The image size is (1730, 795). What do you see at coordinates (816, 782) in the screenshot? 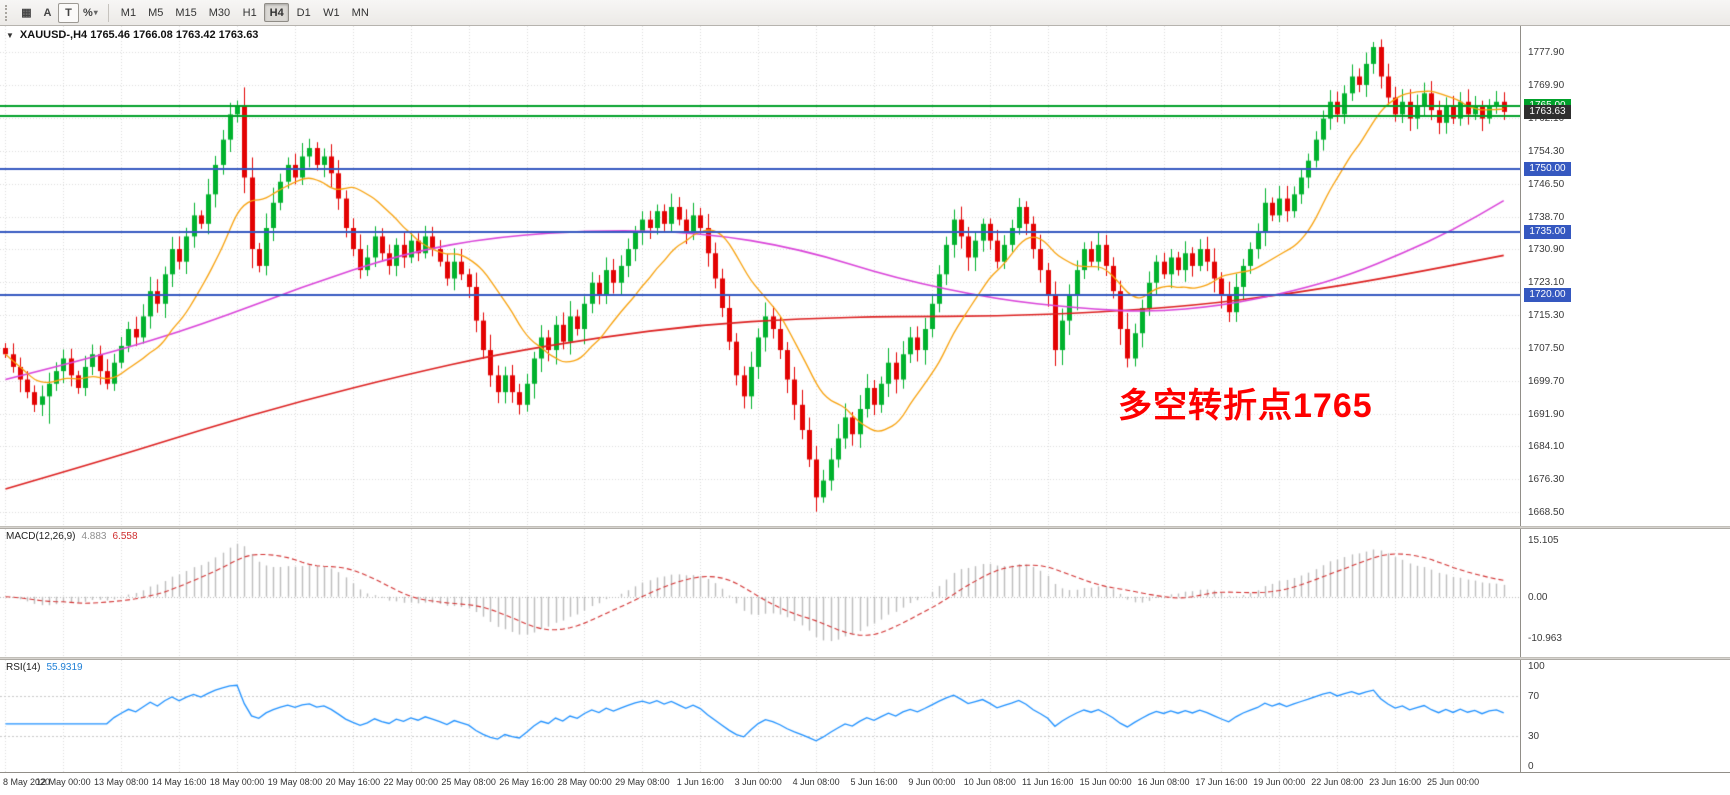
I see `time-axis-label: 4 Jun 08:00` at bounding box center [816, 782].